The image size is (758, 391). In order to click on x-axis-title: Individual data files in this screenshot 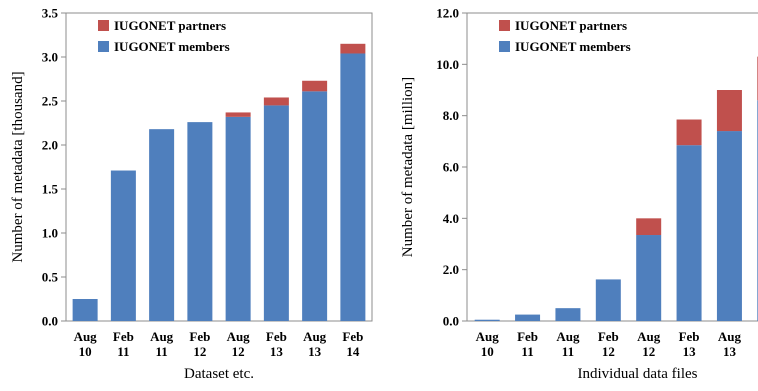, I will do `click(638, 374)`.